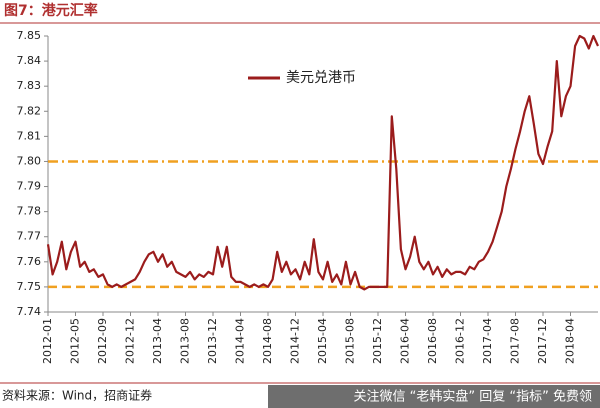 This screenshot has width=600, height=408. Describe the element at coordinates (185, 341) in the screenshot. I see `x-tick-label: 2013-08` at that location.